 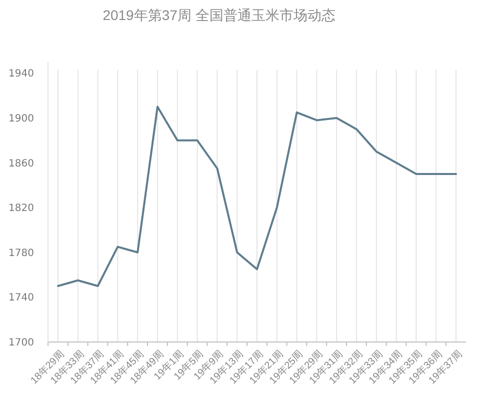 I want to click on y-tick-label: 1700, so click(x=21, y=343).